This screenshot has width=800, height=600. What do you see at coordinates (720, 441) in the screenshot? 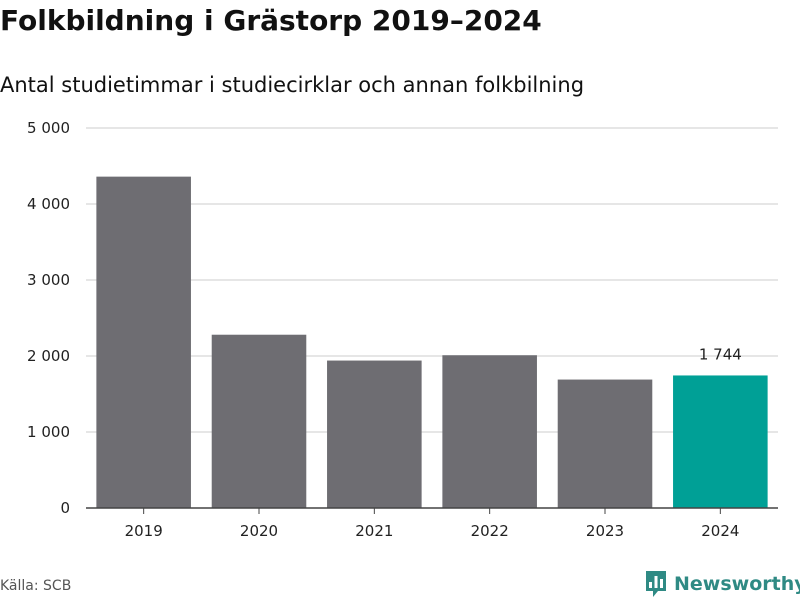
I see `bar-2024` at bounding box center [720, 441].